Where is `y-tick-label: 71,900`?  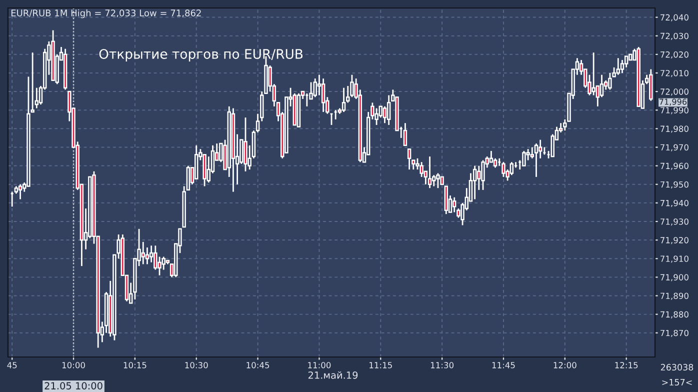 y-tick-label: 71,900 is located at coordinates (674, 278).